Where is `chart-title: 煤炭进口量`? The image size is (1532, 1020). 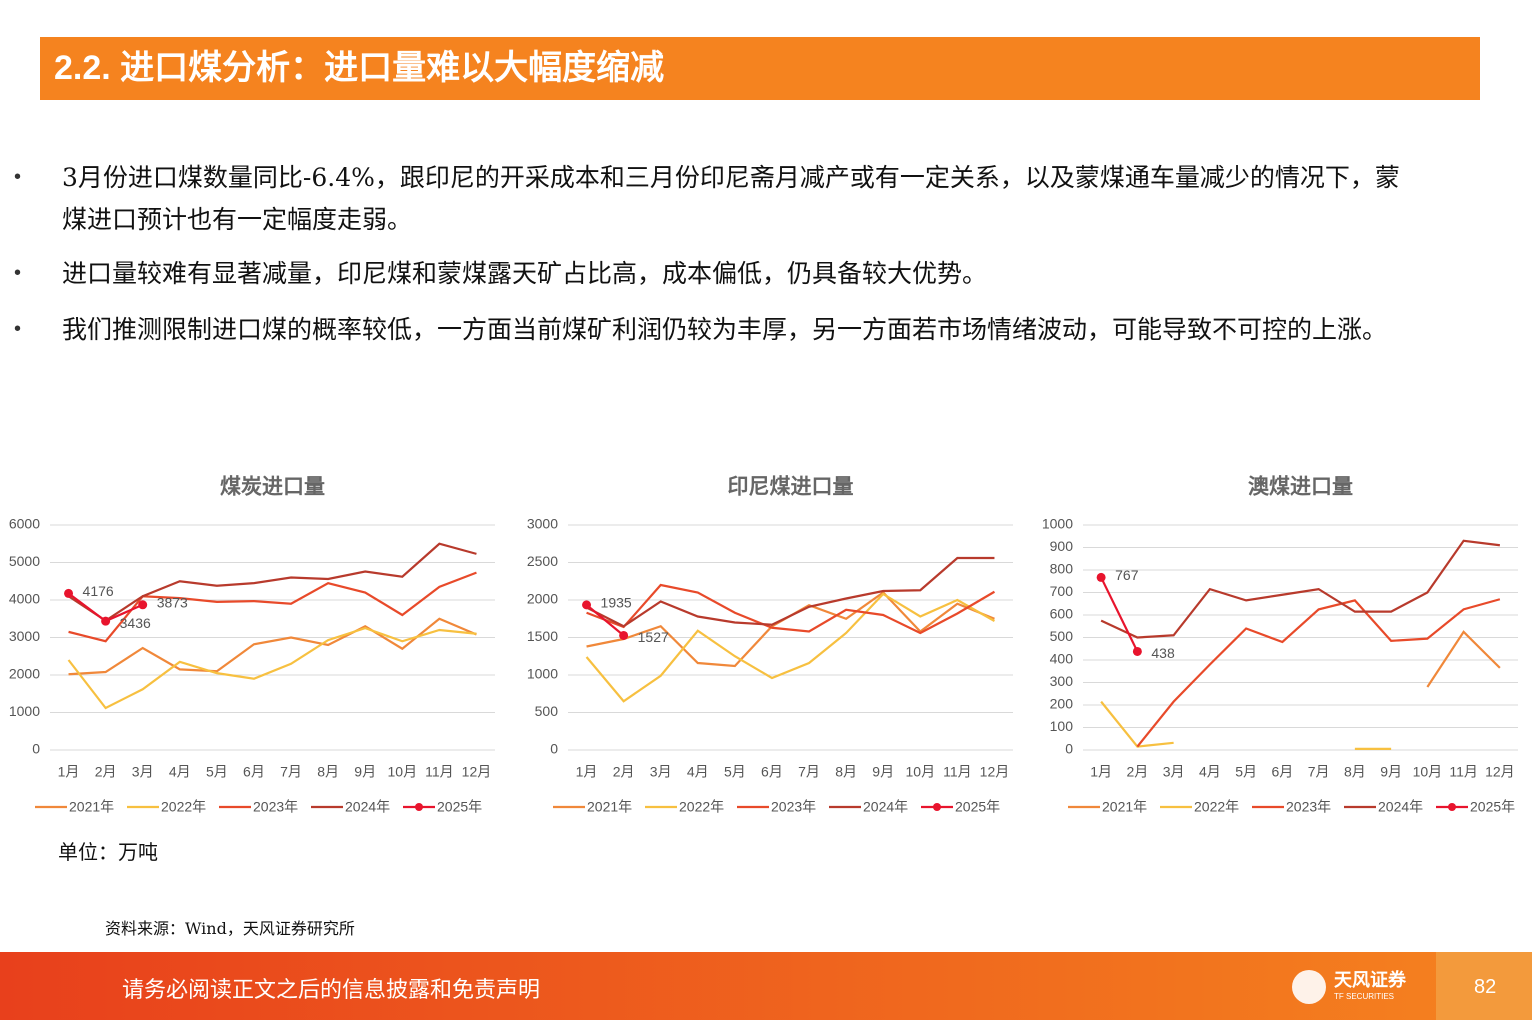
chart-title: 煤炭进口量 is located at coordinates (272, 487).